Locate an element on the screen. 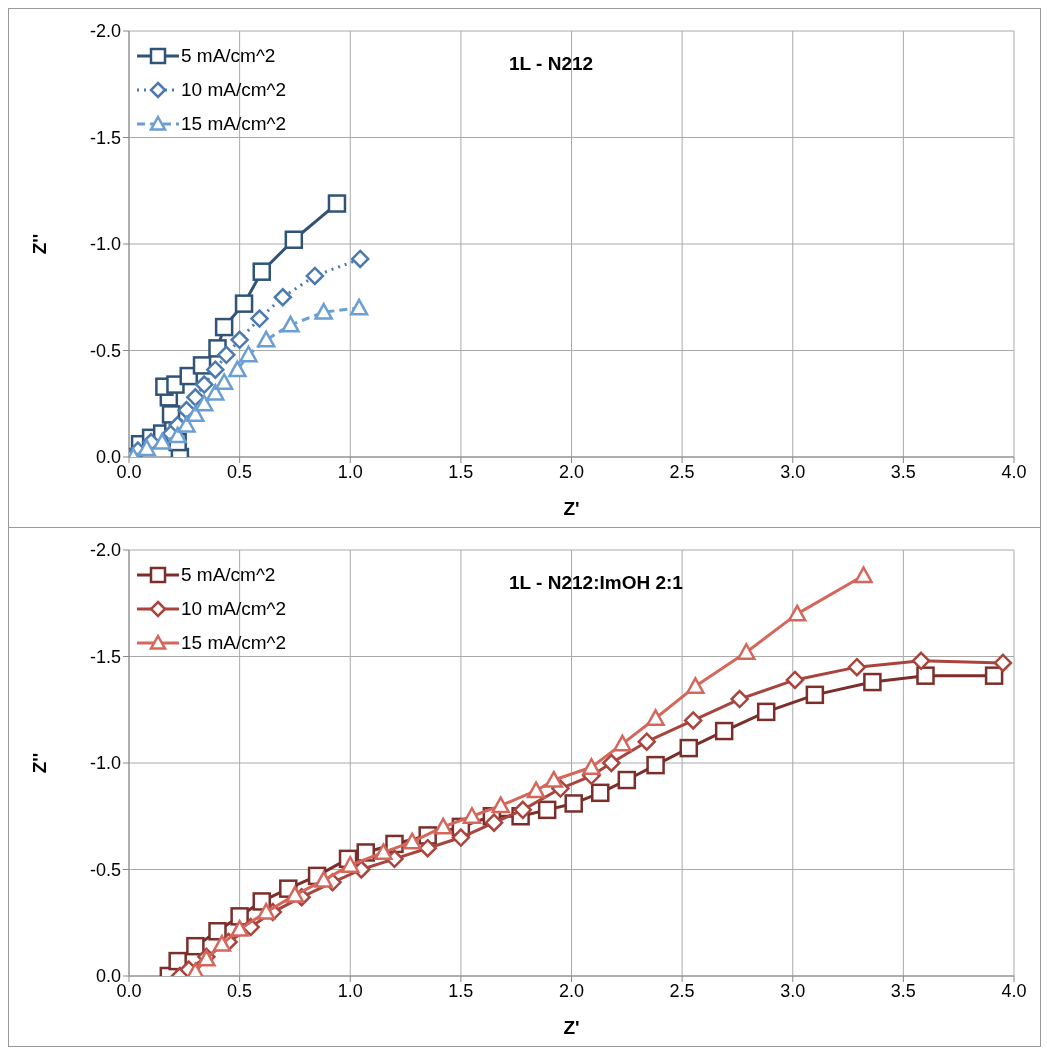 The image size is (1047, 1055). text: 1L - N212:ImOH 2:1 is located at coordinates (596, 583).